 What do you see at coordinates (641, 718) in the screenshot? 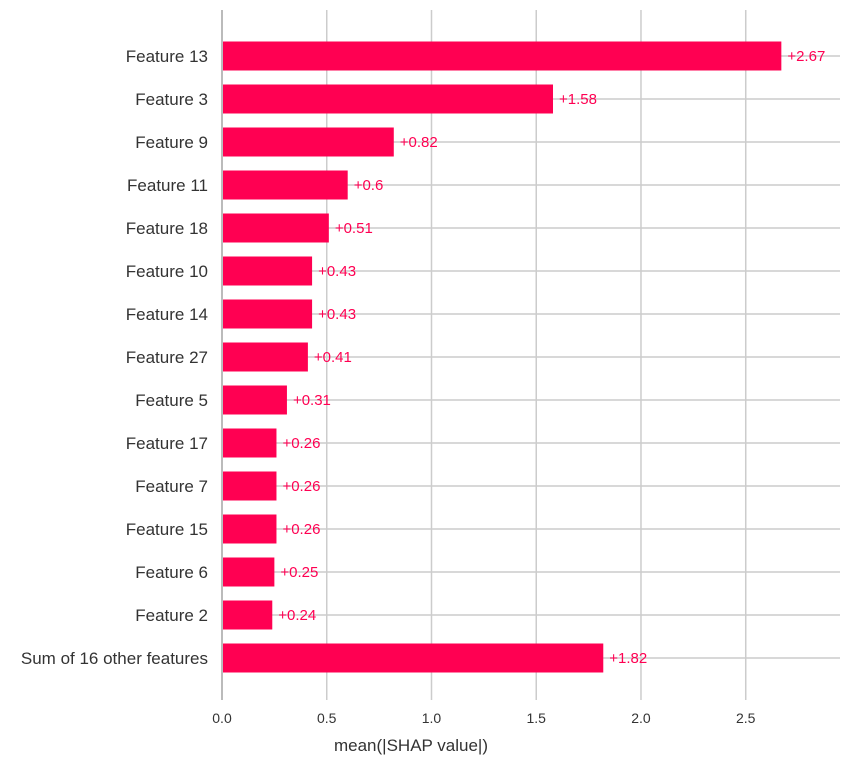
I see `x-tick-label: 2.0` at bounding box center [641, 718].